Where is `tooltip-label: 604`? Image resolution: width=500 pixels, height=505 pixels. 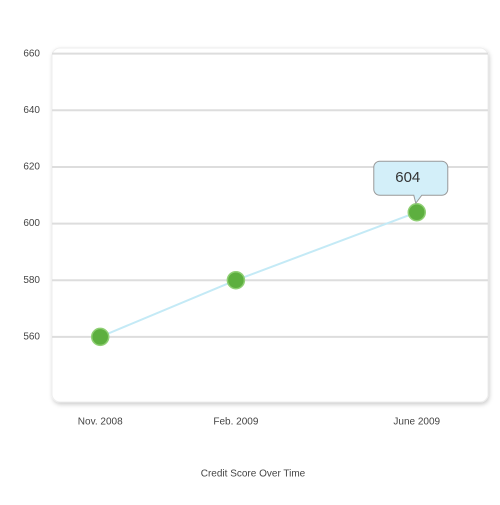
tooltip-label: 604 is located at coordinates (407, 177).